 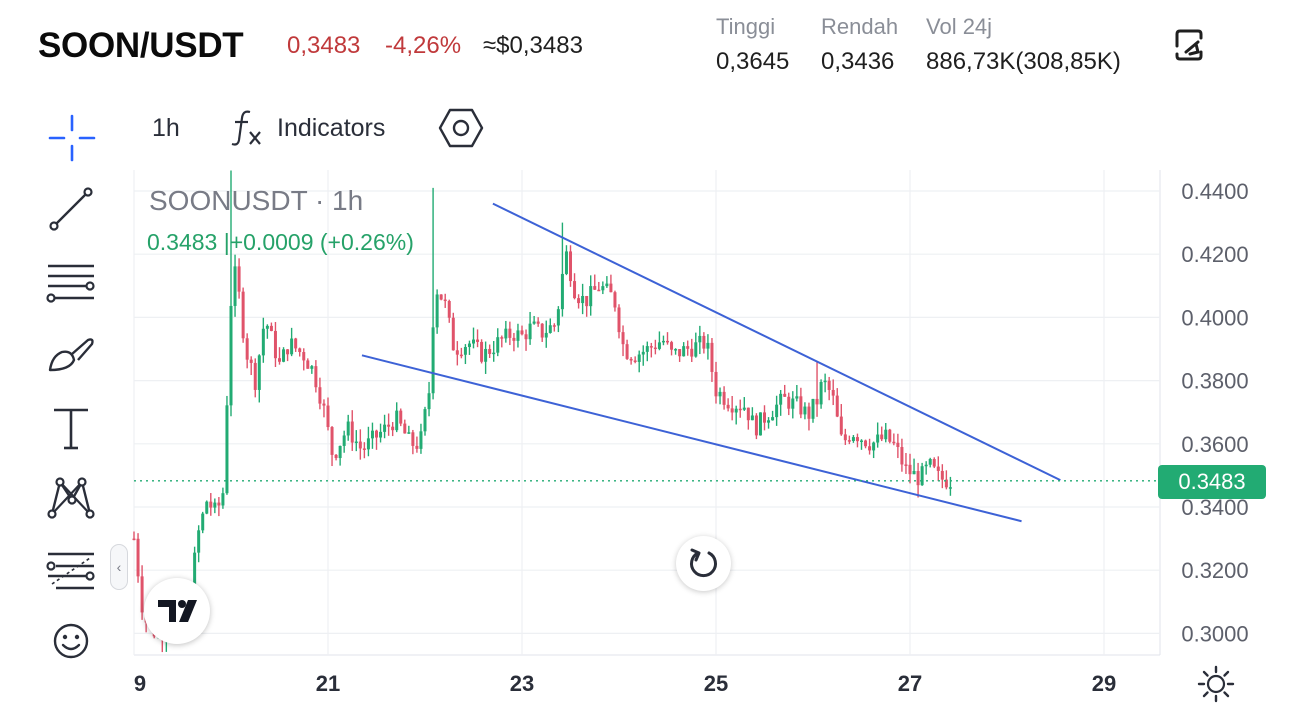 I want to click on stat-volume: Vol 24j 886,73K(308,85K), so click(x=1023, y=45).